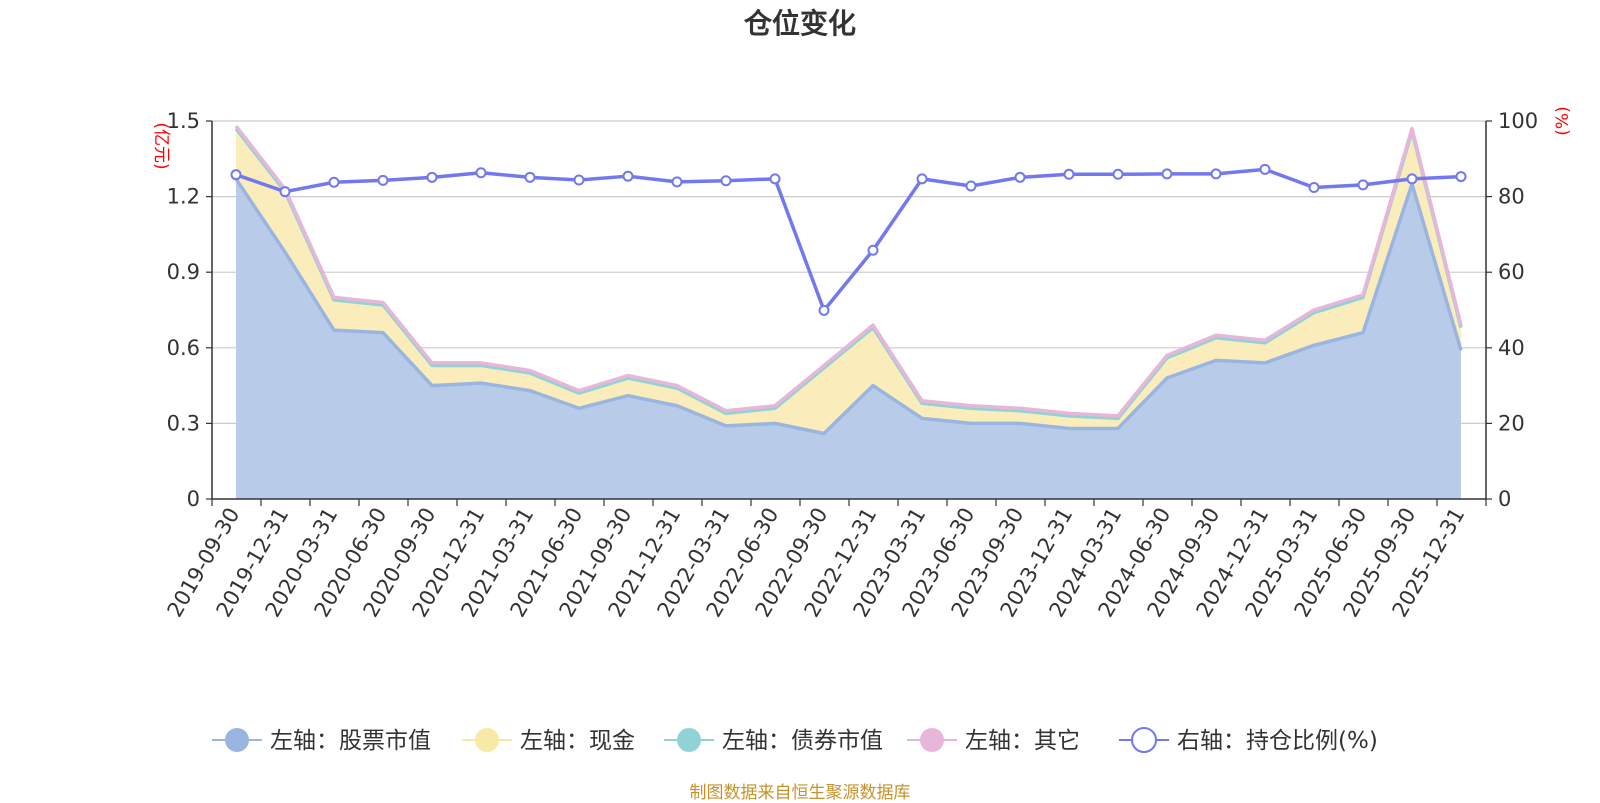  What do you see at coordinates (800, 793) in the screenshot?
I see `data-source-note: 制图数据来自恒生聚源数据库` at bounding box center [800, 793].